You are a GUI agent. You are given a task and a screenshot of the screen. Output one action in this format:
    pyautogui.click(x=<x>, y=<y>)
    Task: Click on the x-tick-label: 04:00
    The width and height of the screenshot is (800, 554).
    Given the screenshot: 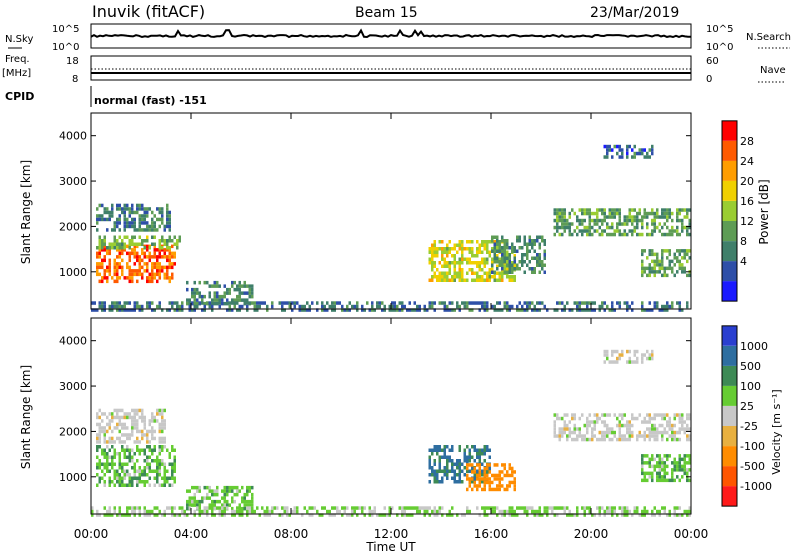 What is the action you would take?
    pyautogui.click(x=191, y=534)
    